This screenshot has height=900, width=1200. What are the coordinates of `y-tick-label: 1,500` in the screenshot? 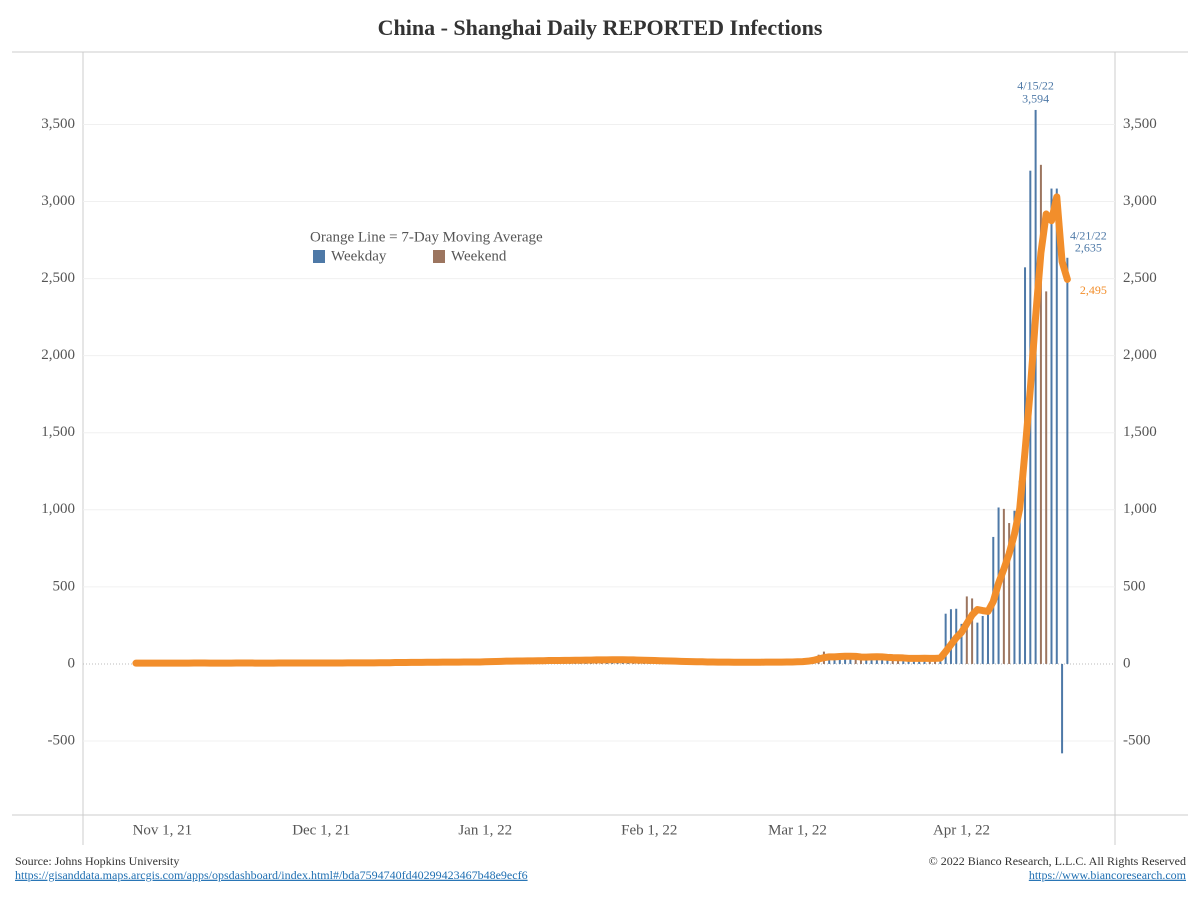 It's located at (58, 432).